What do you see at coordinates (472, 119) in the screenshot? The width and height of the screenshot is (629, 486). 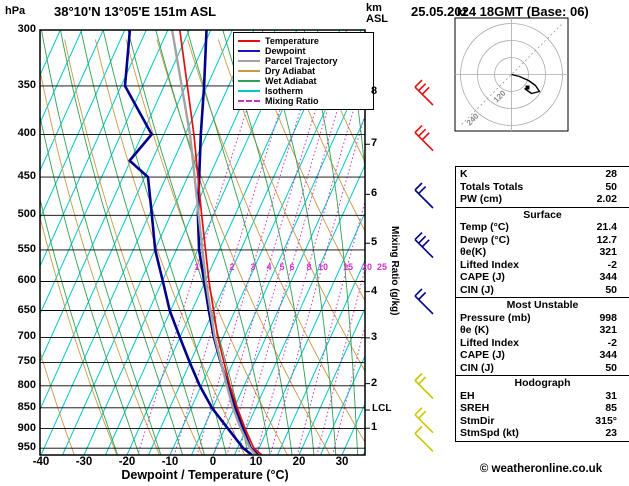 I see `hodograph-axis-label: 240` at bounding box center [472, 119].